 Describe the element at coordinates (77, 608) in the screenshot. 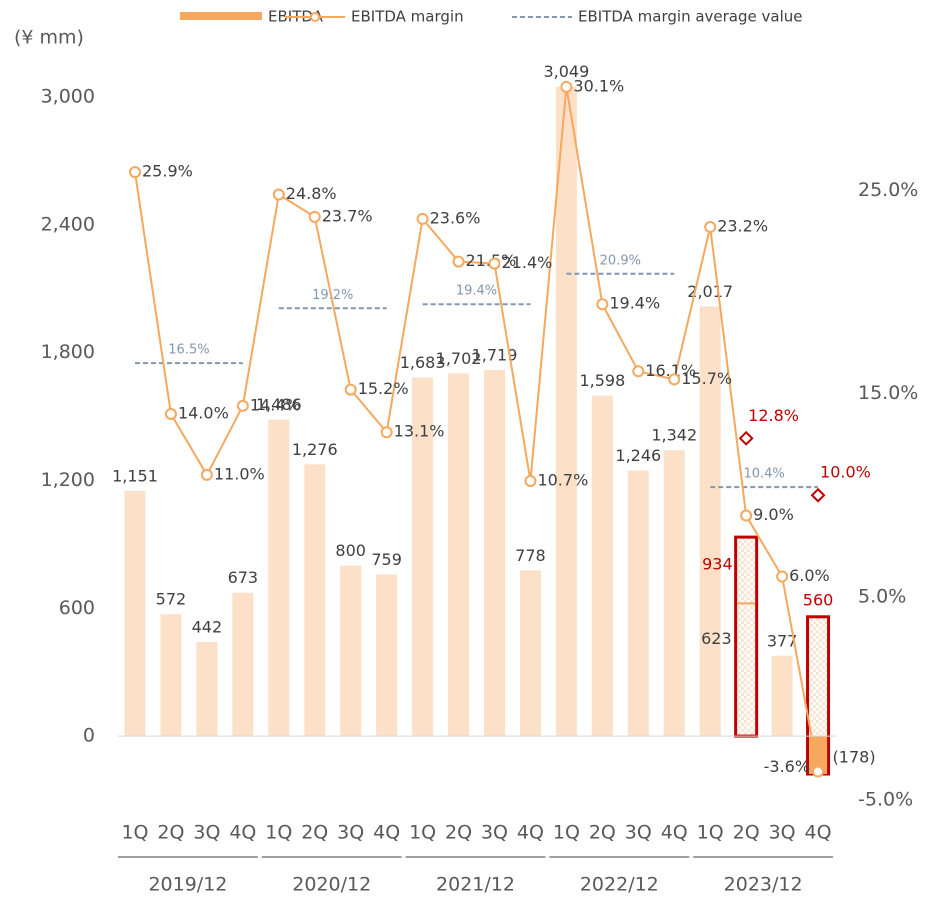

I see `y-tick-label: 600` at that location.